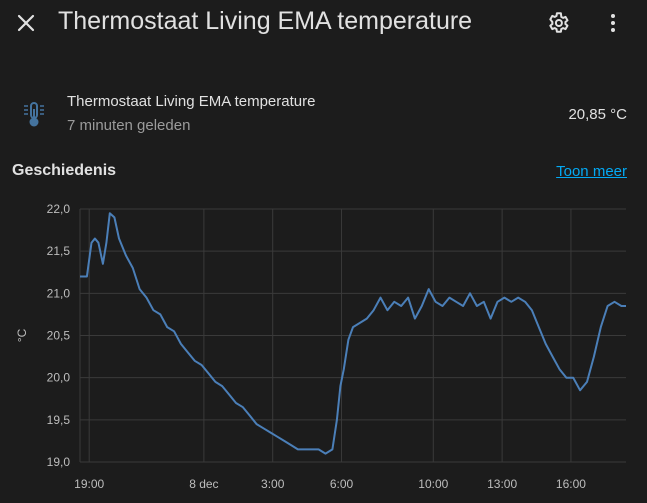 The image size is (647, 503). Describe the element at coordinates (571, 484) in the screenshot. I see `x-tick-label: 16:00` at that location.